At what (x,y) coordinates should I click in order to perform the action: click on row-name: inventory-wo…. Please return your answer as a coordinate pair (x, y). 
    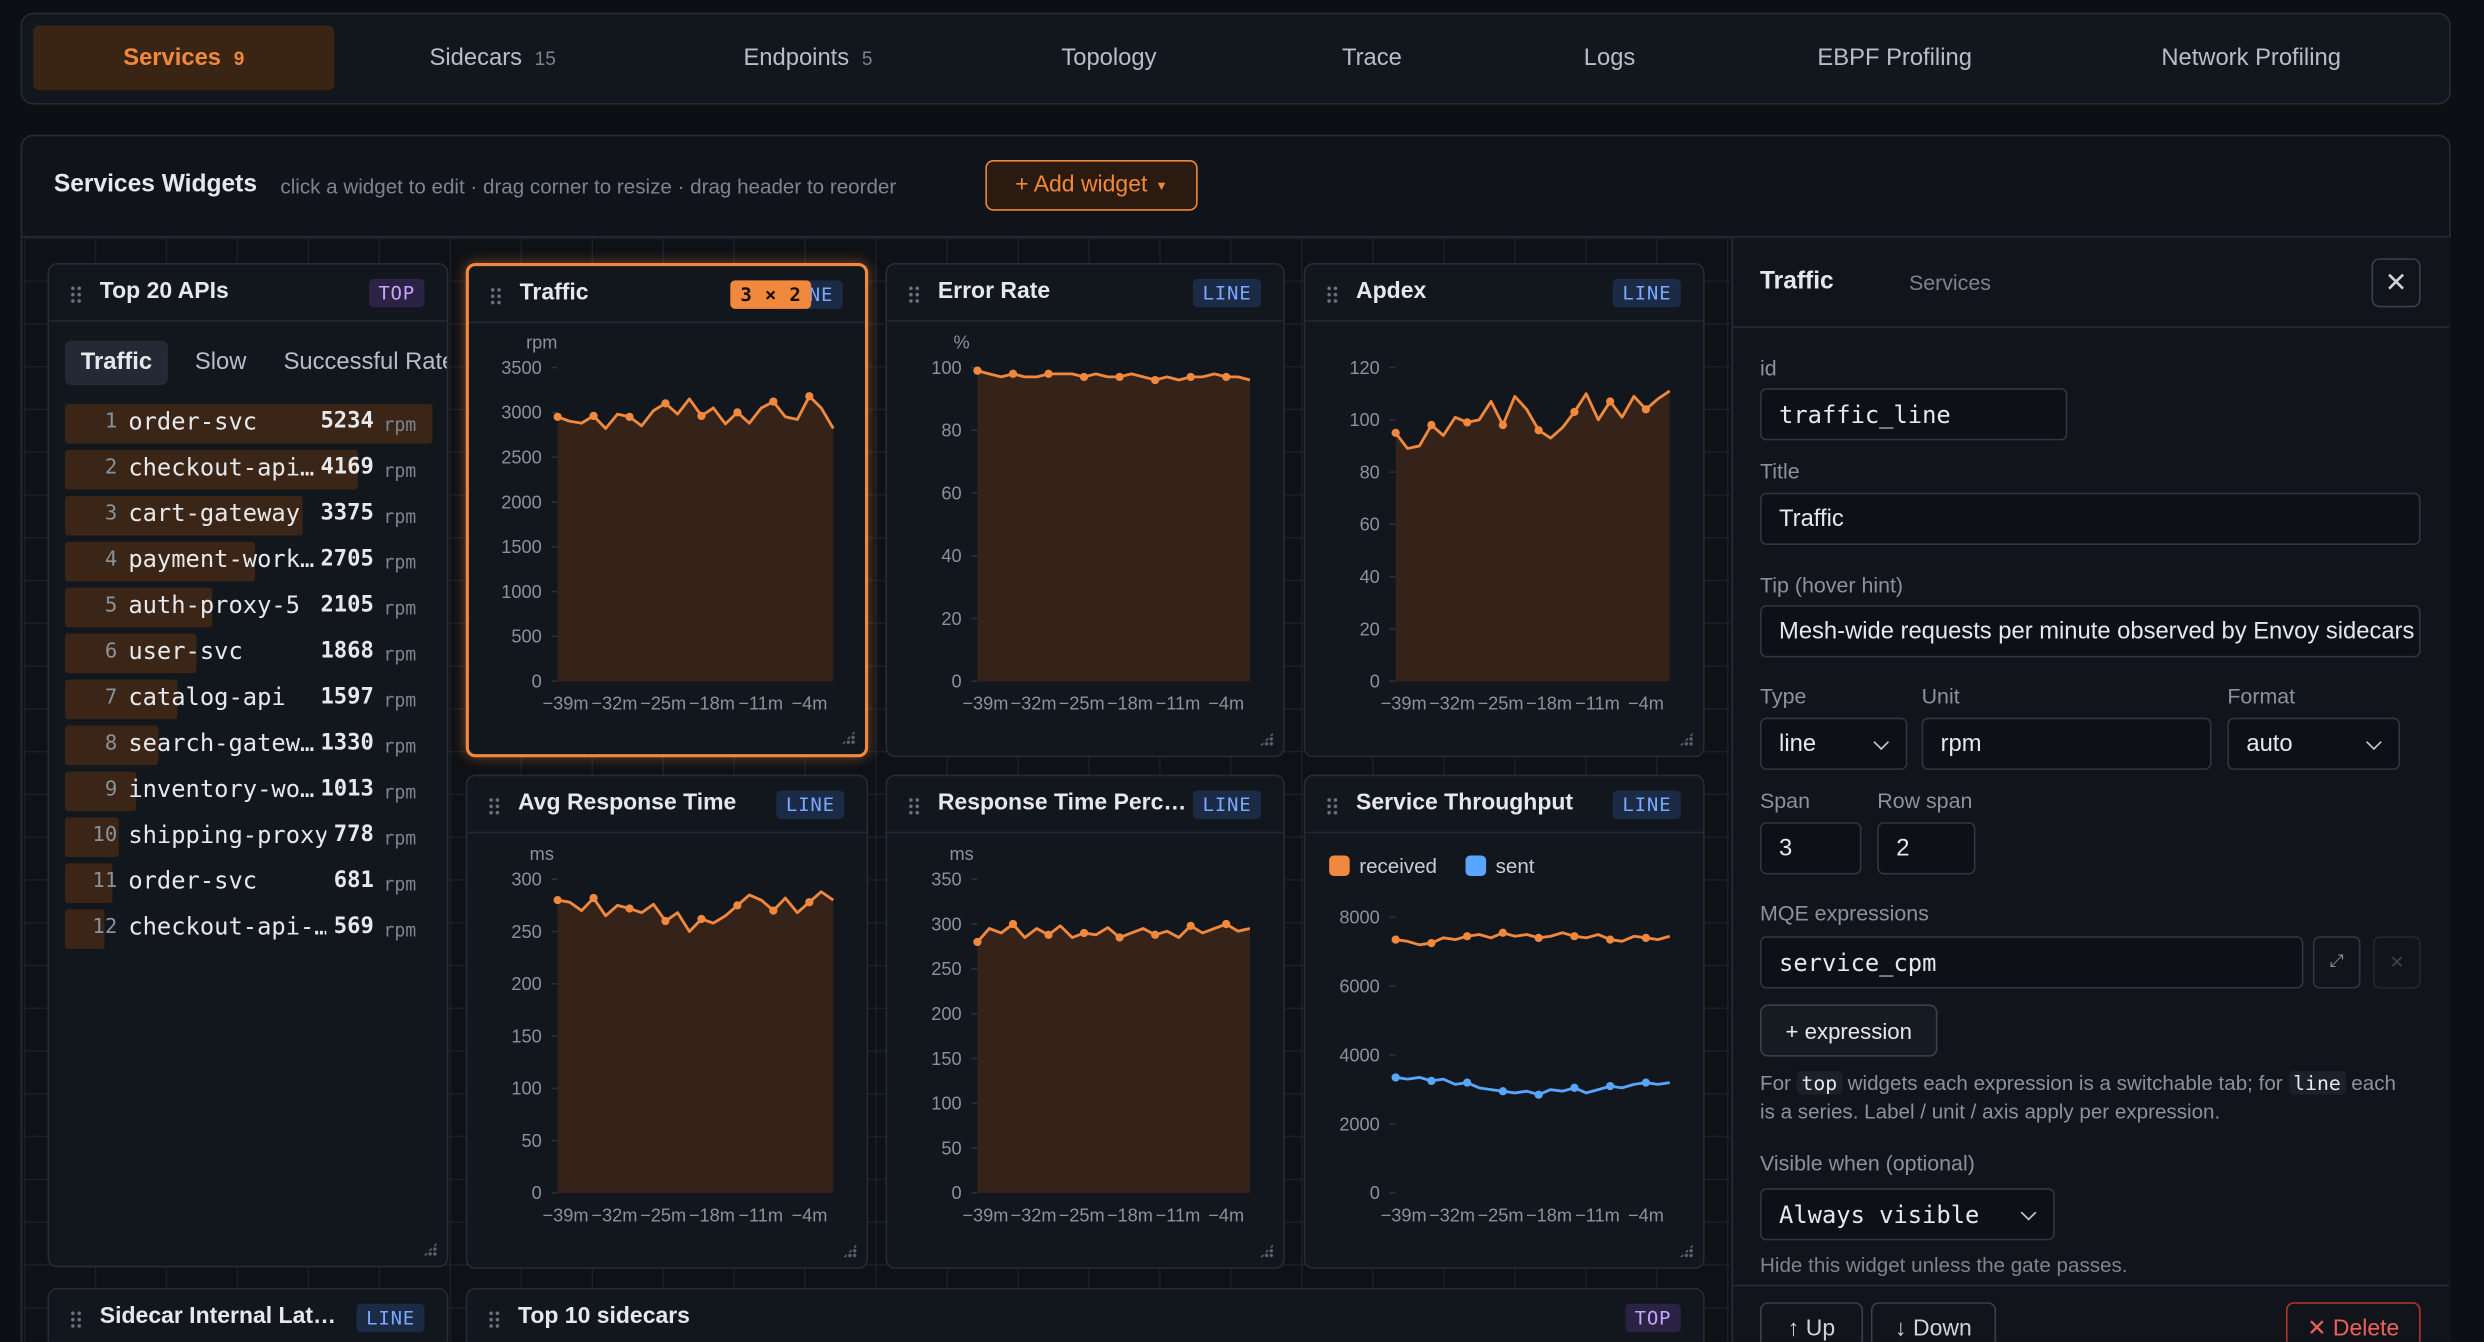
    Looking at the image, I should click on (221, 789).